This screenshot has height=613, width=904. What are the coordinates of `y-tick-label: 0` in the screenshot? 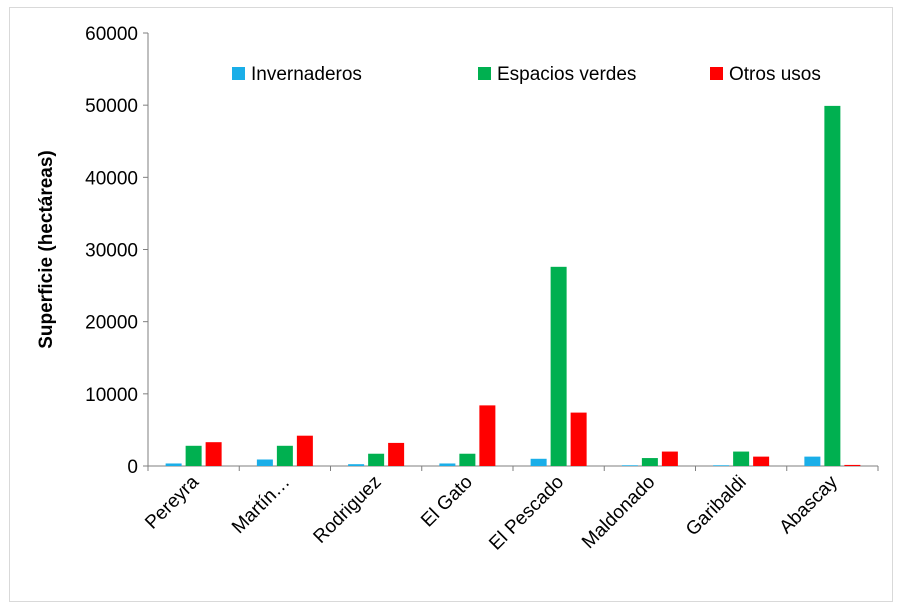 It's located at (132, 467).